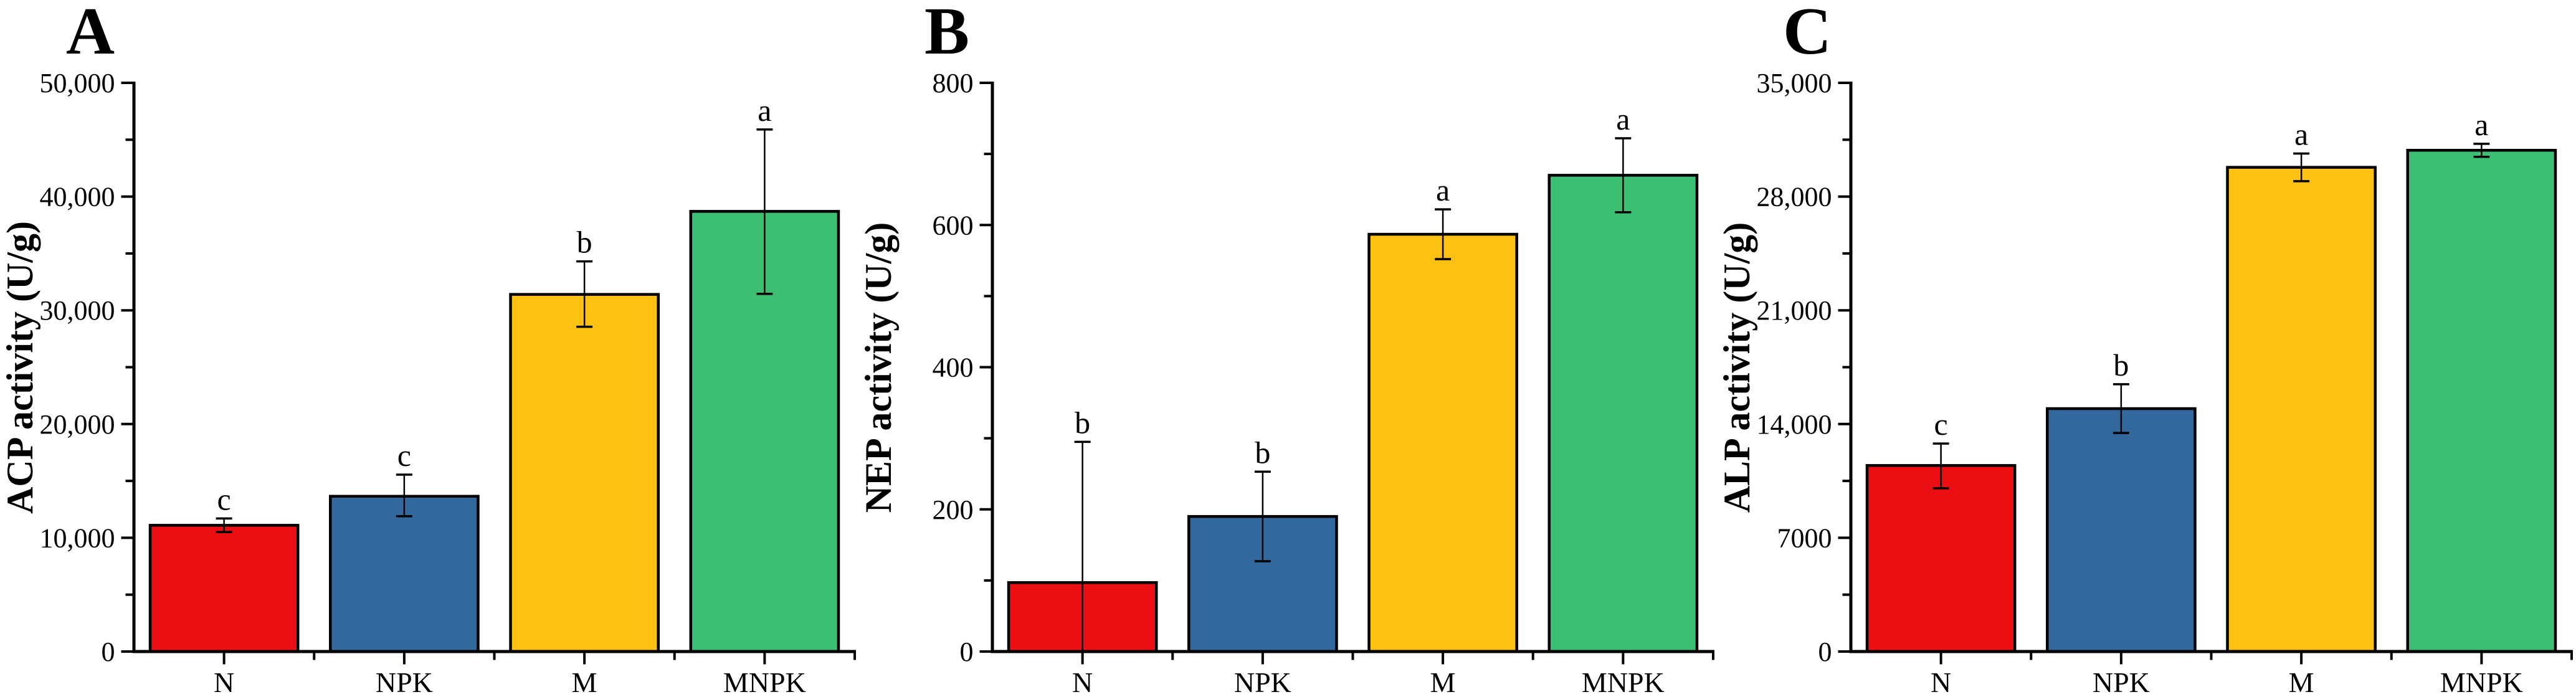 Image resolution: width=2576 pixels, height=697 pixels. Describe the element at coordinates (1794, 424) in the screenshot. I see `y-tick-label: 14,000` at that location.